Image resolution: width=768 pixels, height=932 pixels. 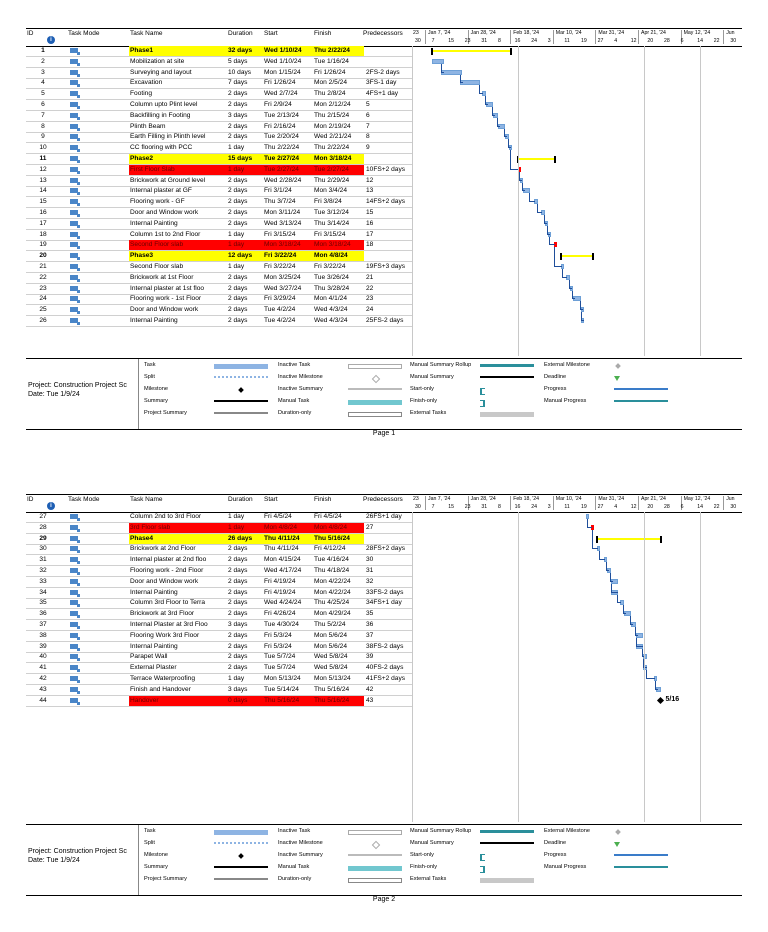 What do you see at coordinates (577, 256) in the screenshot?
I see `summary-bar` at bounding box center [577, 256].